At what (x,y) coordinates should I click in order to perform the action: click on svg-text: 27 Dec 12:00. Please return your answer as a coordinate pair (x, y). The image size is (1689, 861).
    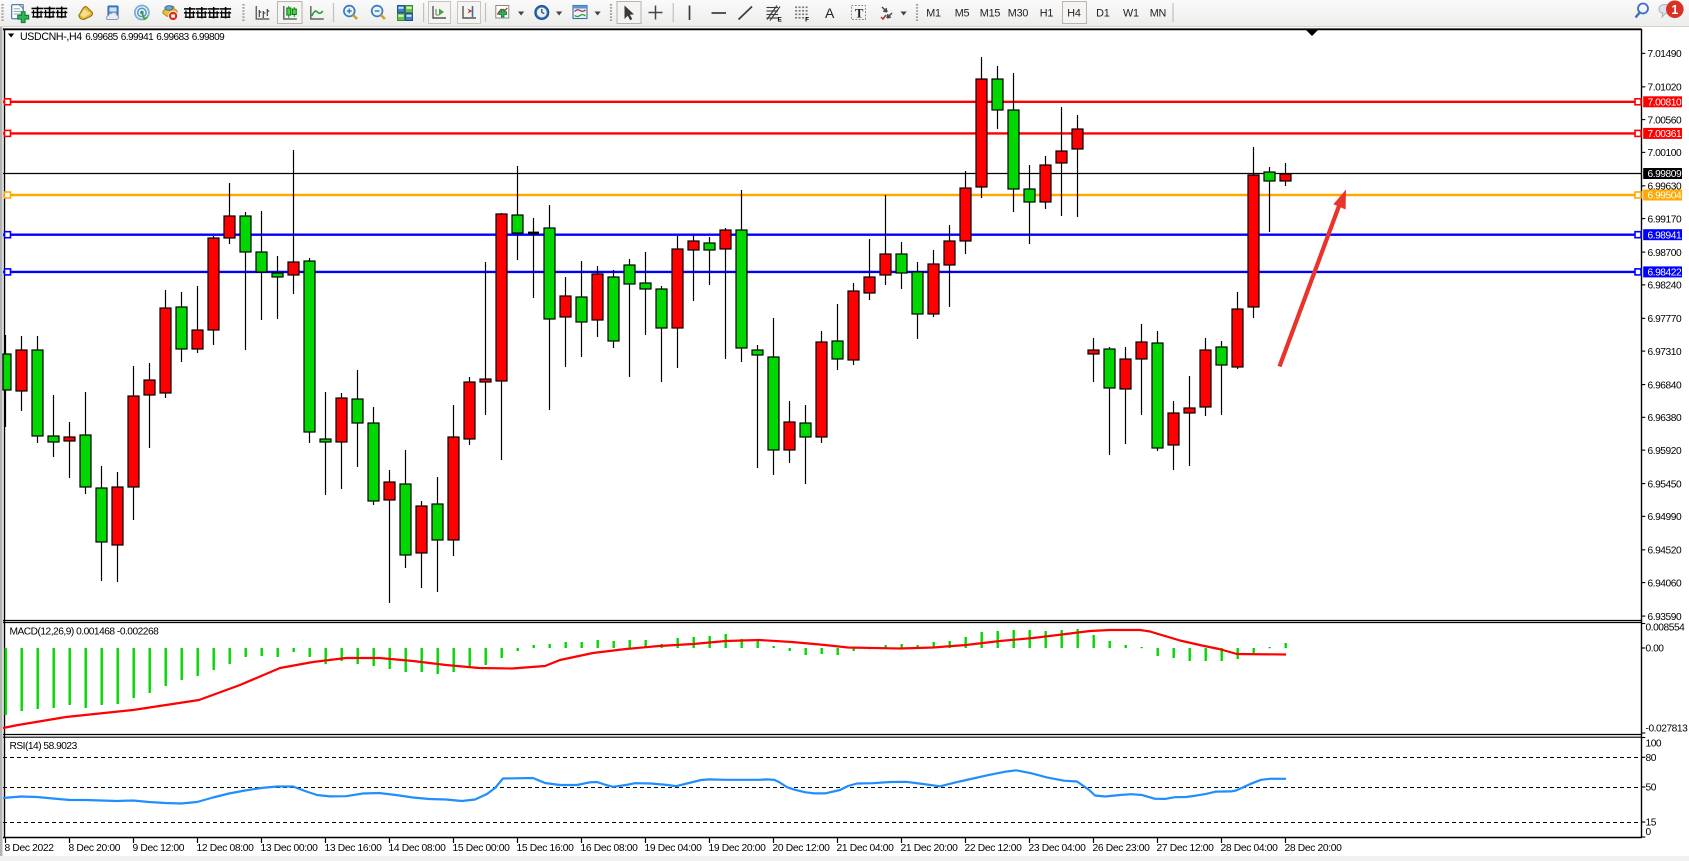
    Looking at the image, I should click on (1186, 848).